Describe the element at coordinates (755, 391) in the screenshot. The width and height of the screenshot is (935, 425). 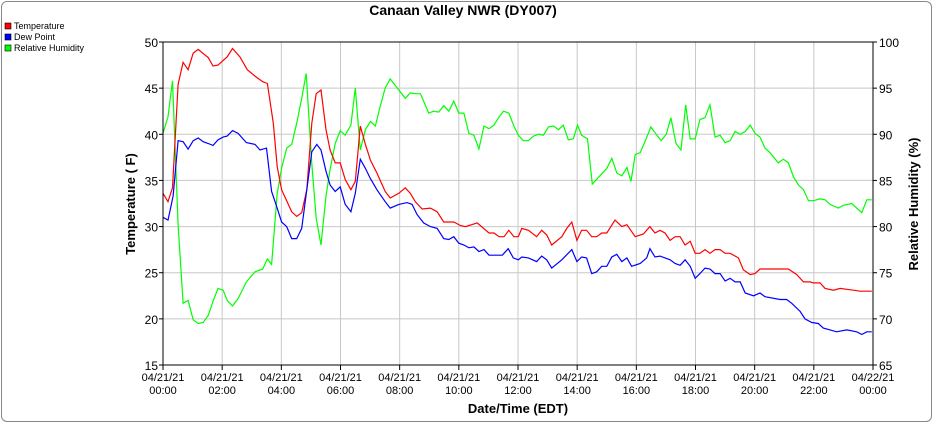
I see `x-tick-time: 20:00` at that location.